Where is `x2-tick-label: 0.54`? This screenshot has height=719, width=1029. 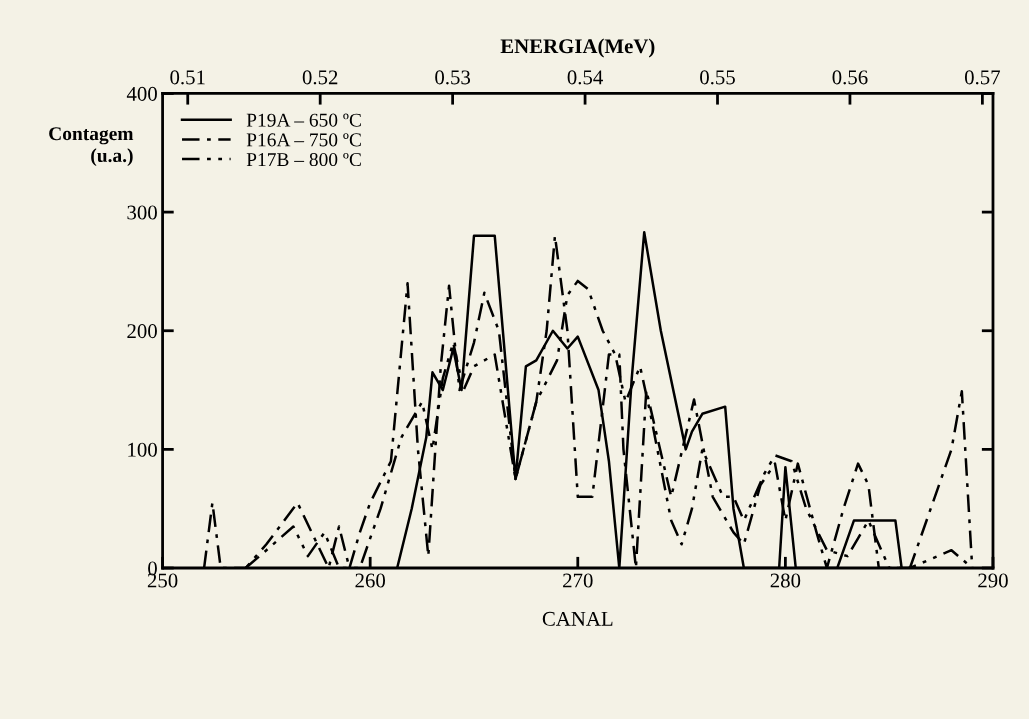
x2-tick-label: 0.54 is located at coordinates (585, 77).